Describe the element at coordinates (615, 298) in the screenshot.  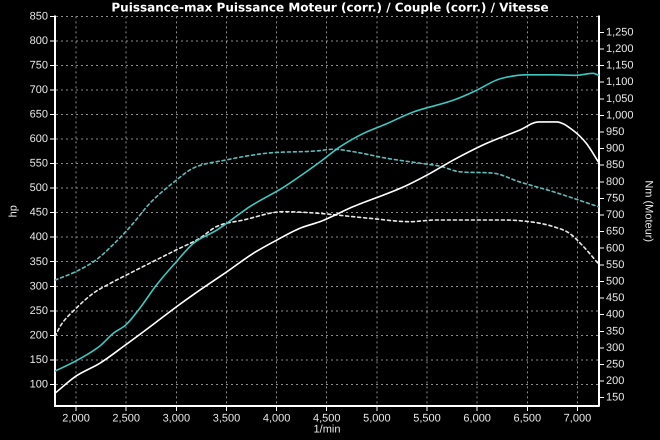
I see `y2-tick-label: 450` at that location.